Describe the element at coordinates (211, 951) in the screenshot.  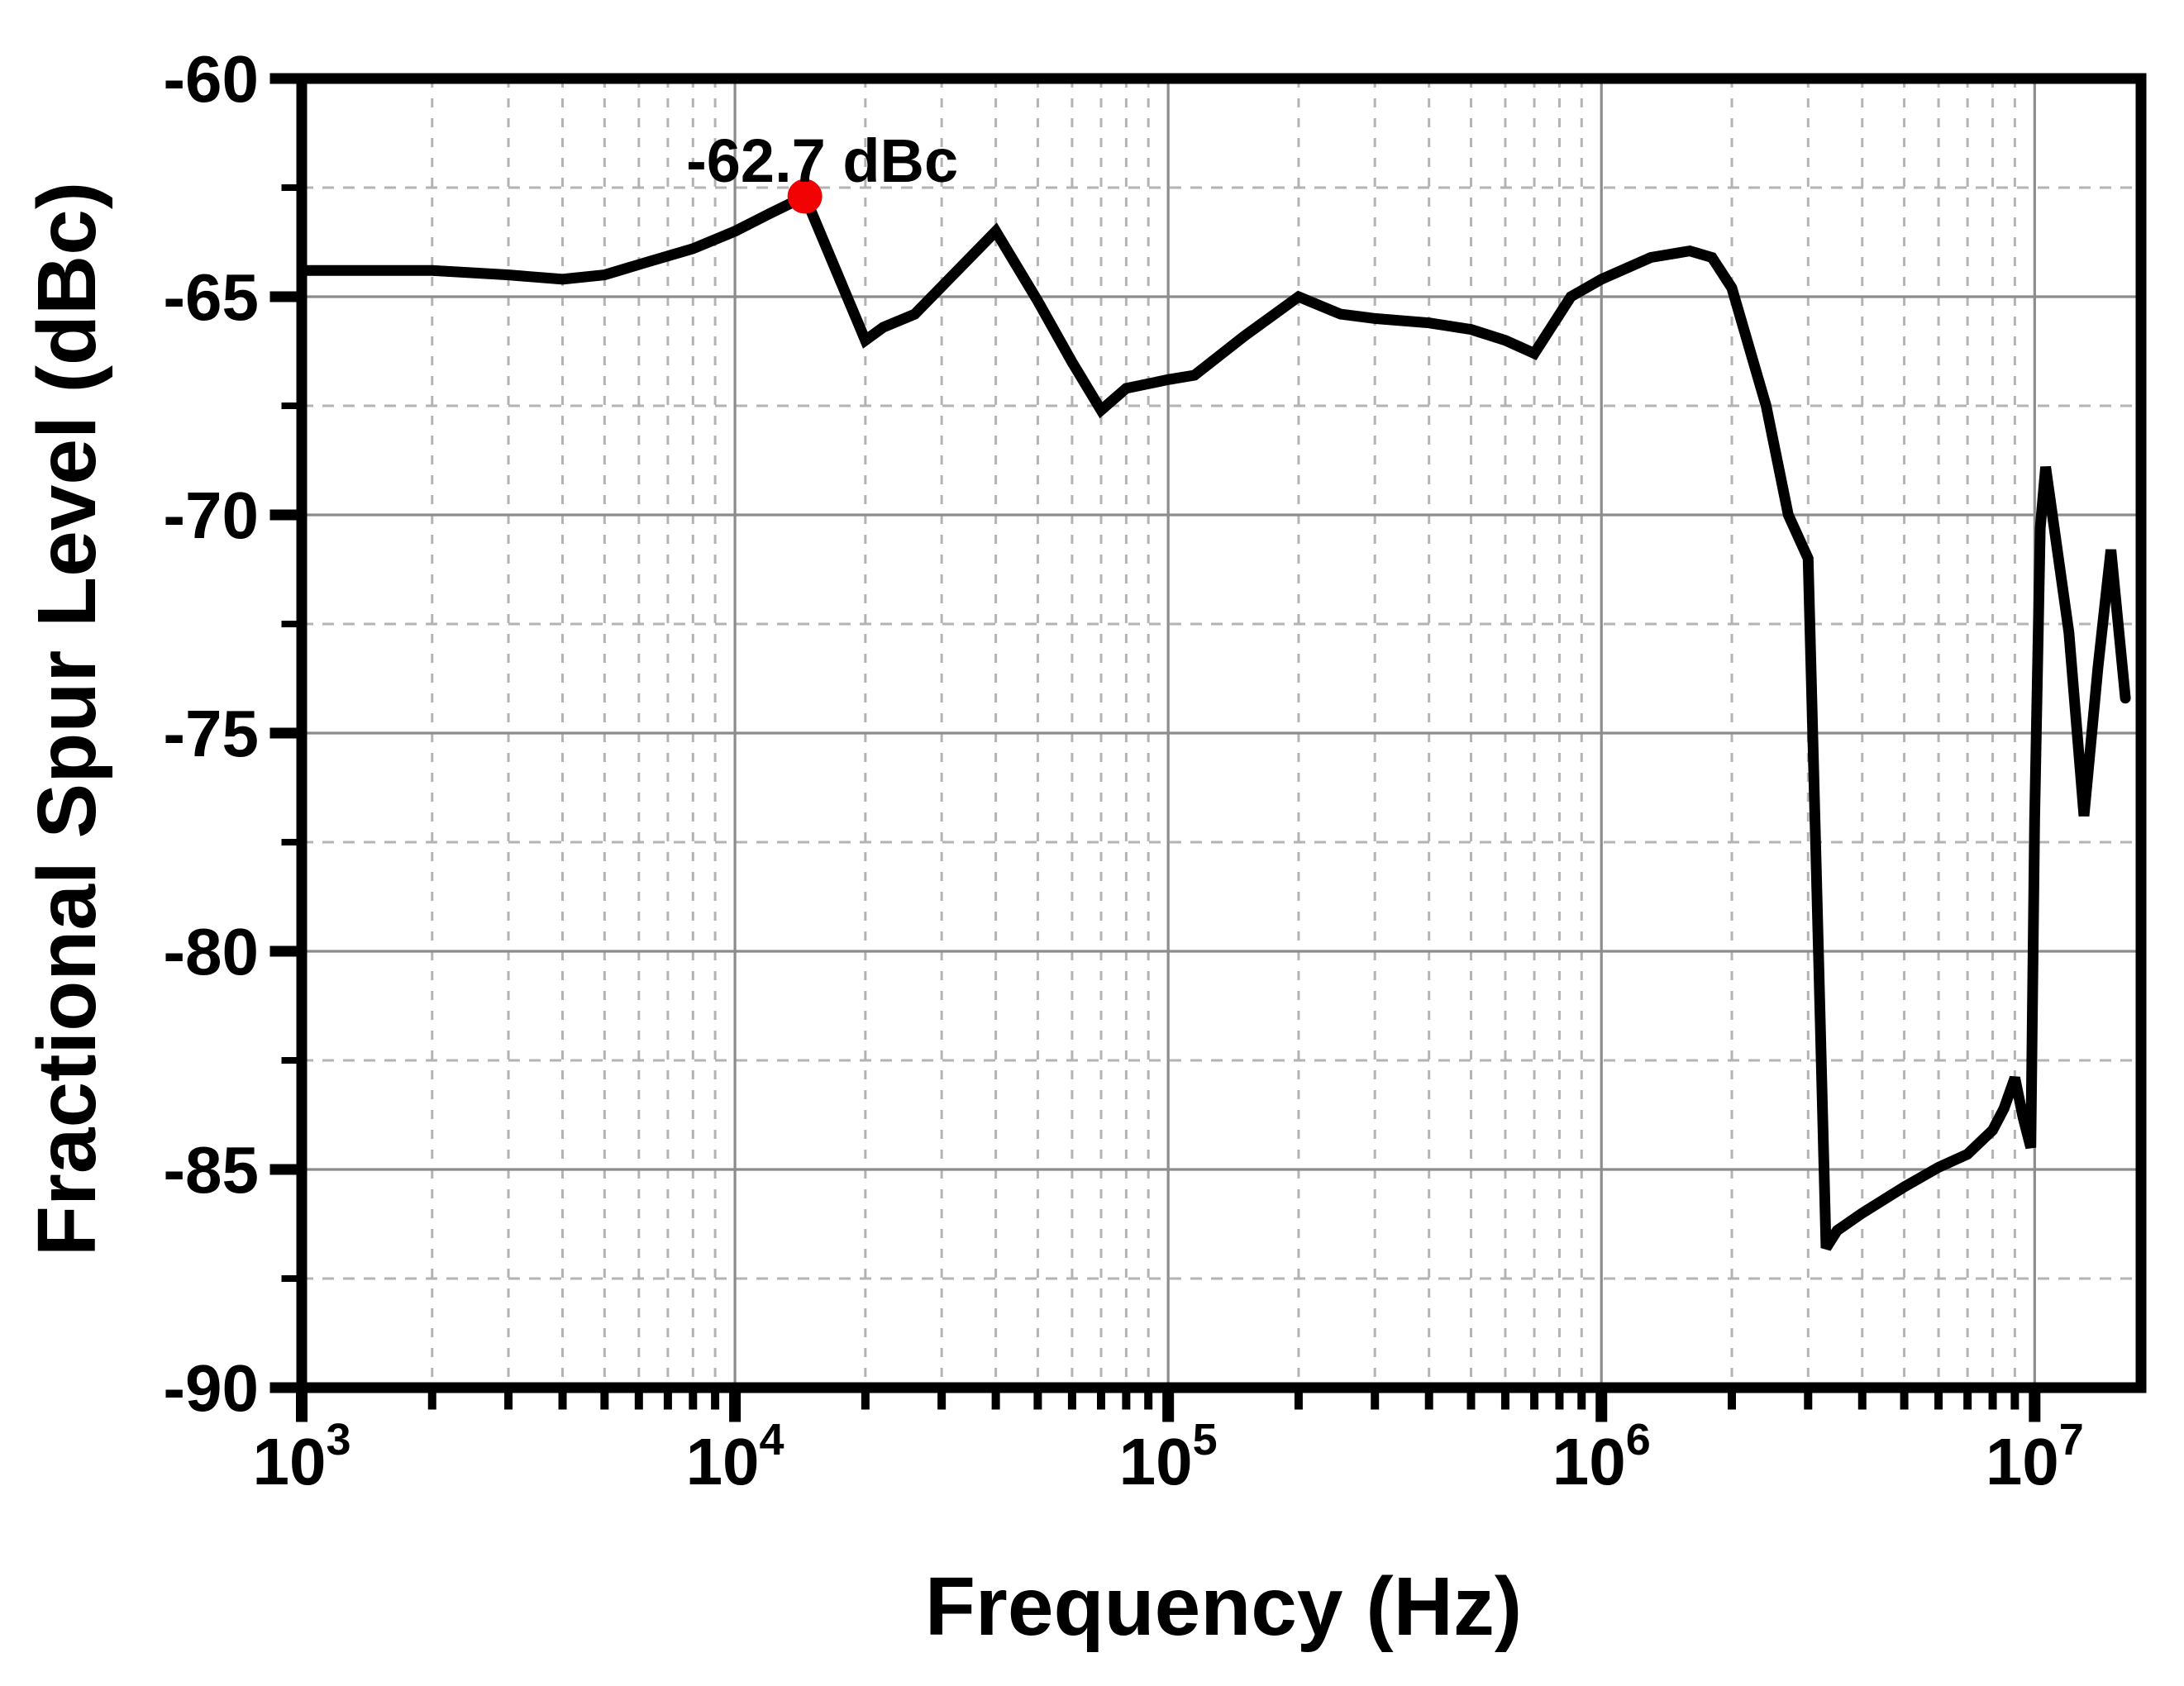
I see `svg-text: -80` at that location.